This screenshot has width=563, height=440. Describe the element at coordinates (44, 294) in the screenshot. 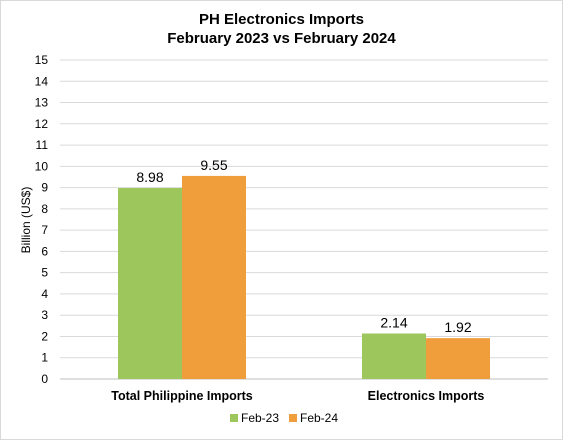

I see `y-tick-label: 4` at that location.